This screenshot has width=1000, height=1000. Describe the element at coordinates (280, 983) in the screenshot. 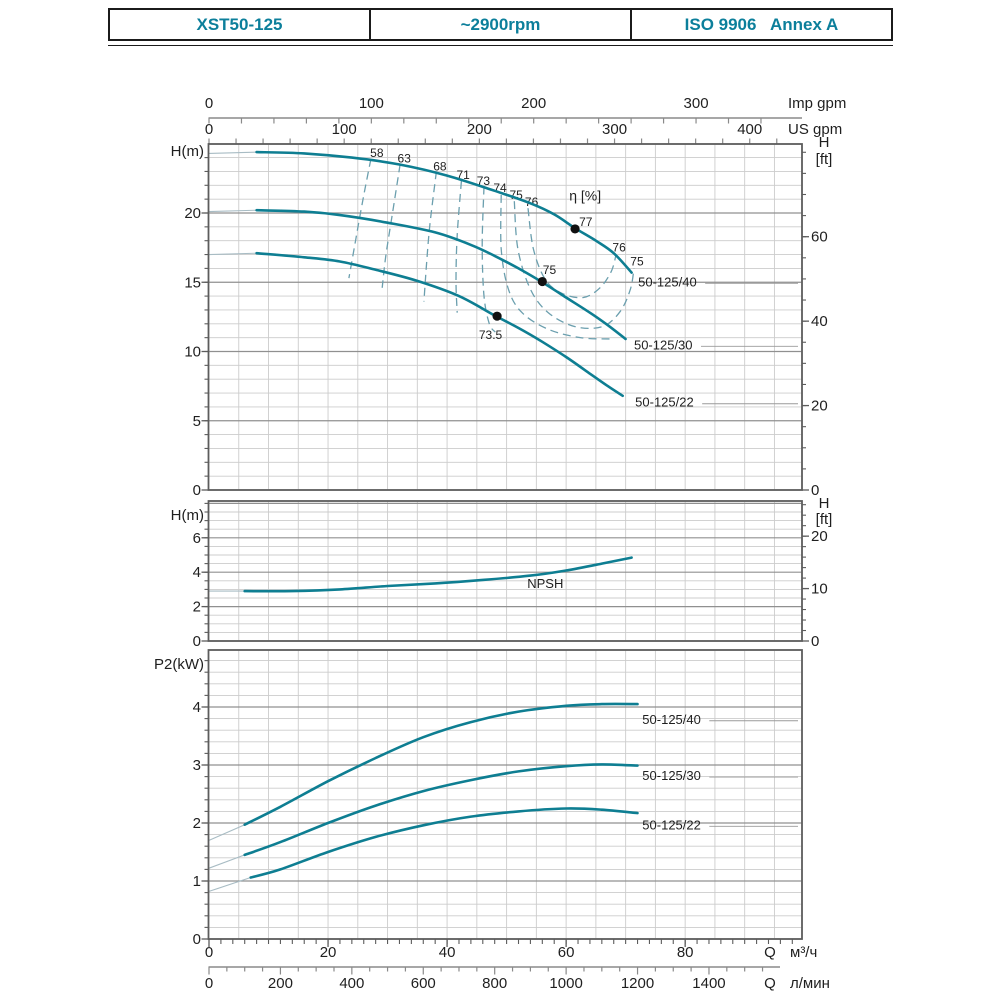

I see `lmin-tick-label: 200` at that location.